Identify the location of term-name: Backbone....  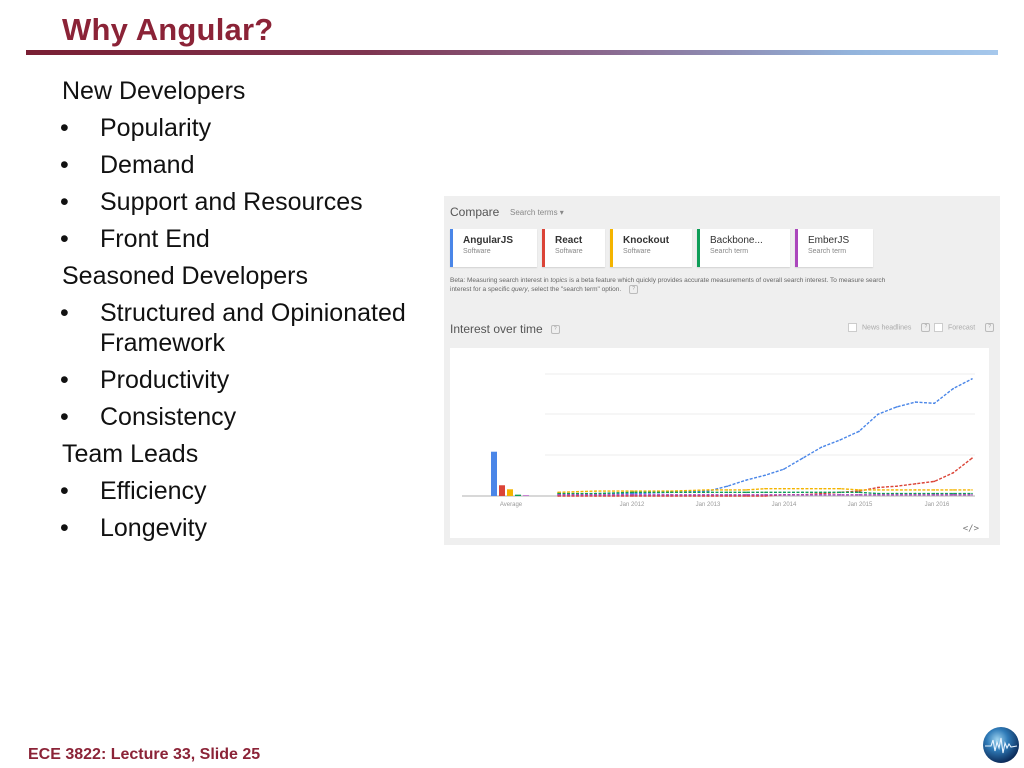
(736, 240).